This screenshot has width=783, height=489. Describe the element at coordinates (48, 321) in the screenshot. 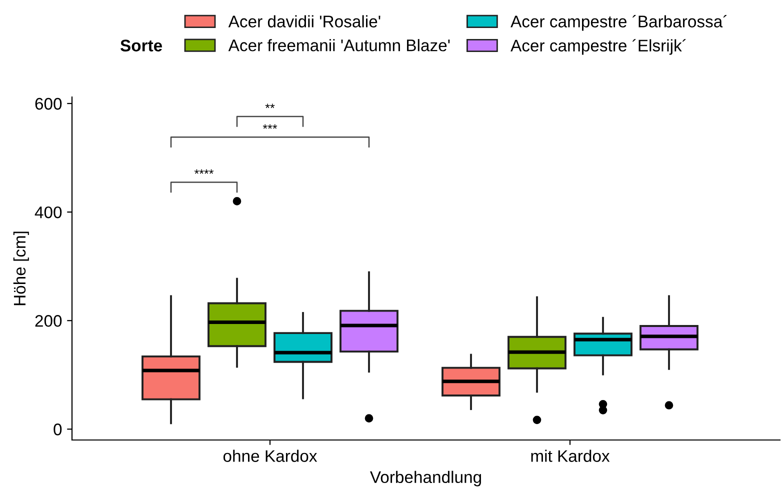

I see `y-tick-label: 200` at that location.